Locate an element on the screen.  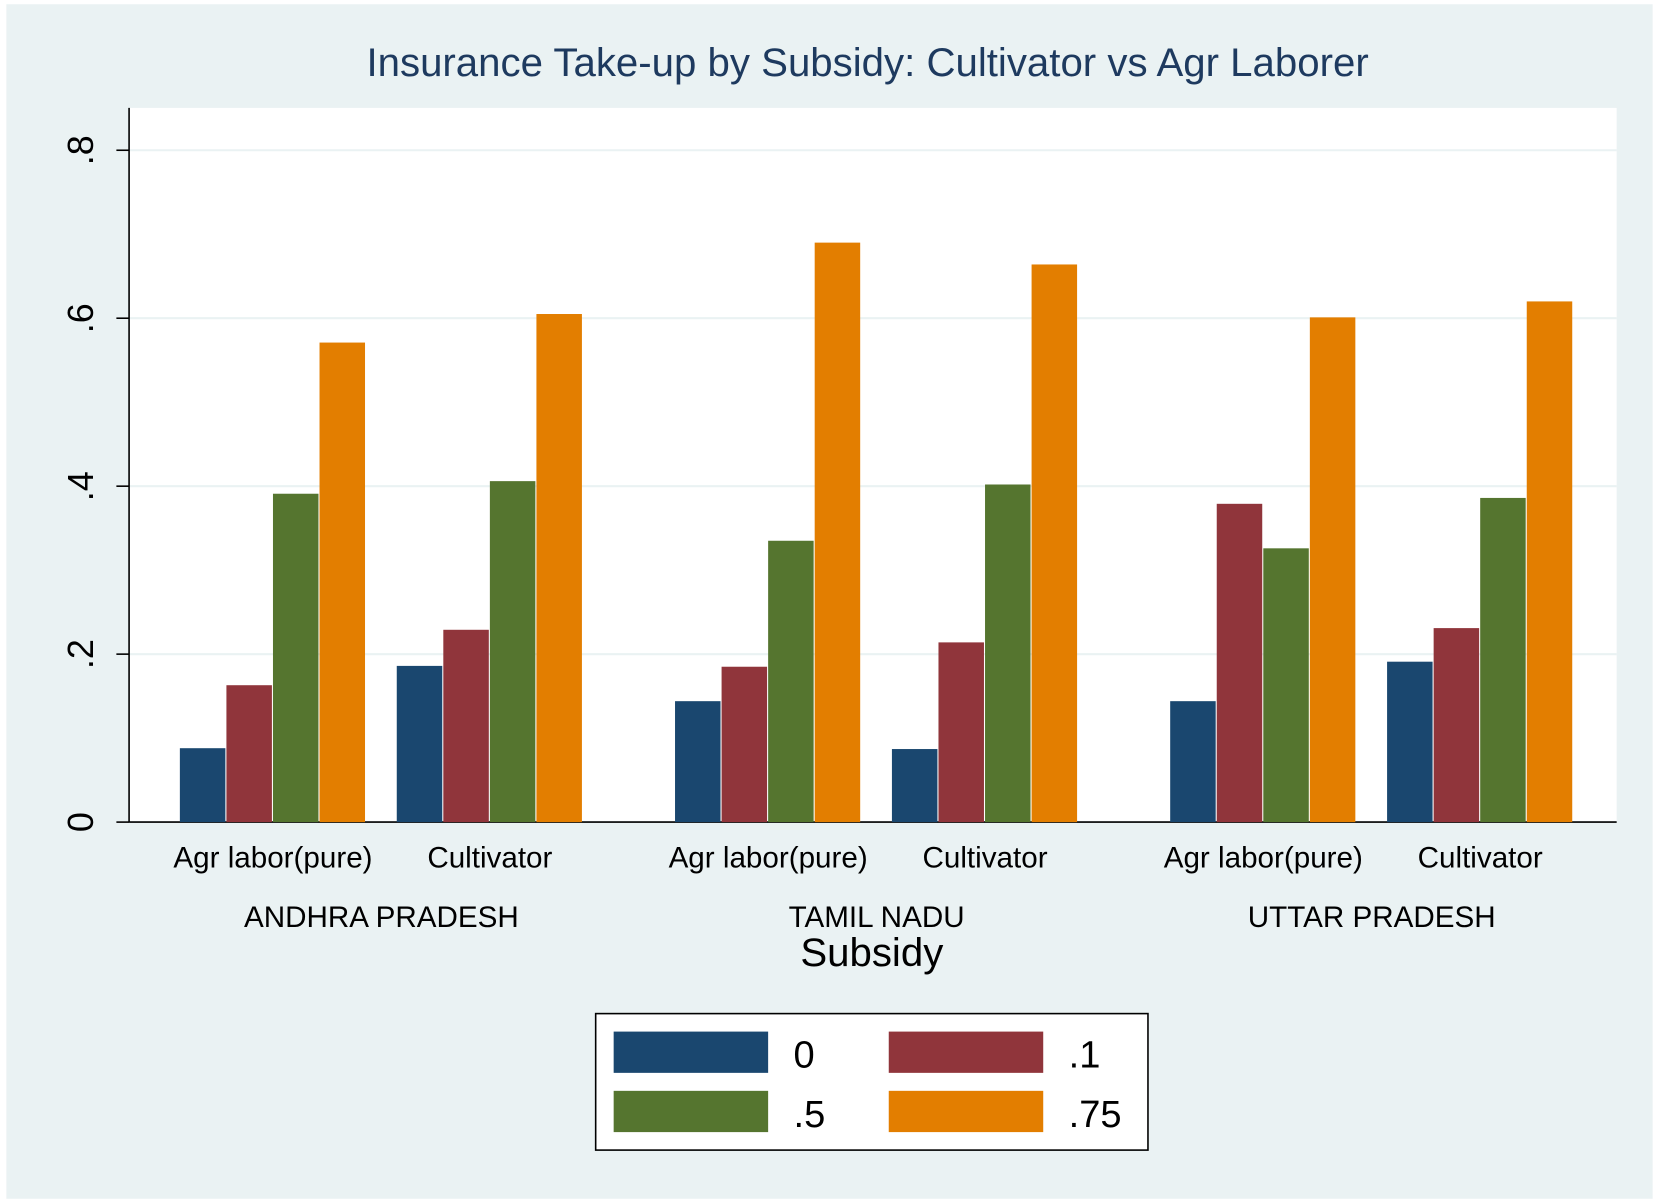
legend-label: 0 is located at coordinates (804, 1056).